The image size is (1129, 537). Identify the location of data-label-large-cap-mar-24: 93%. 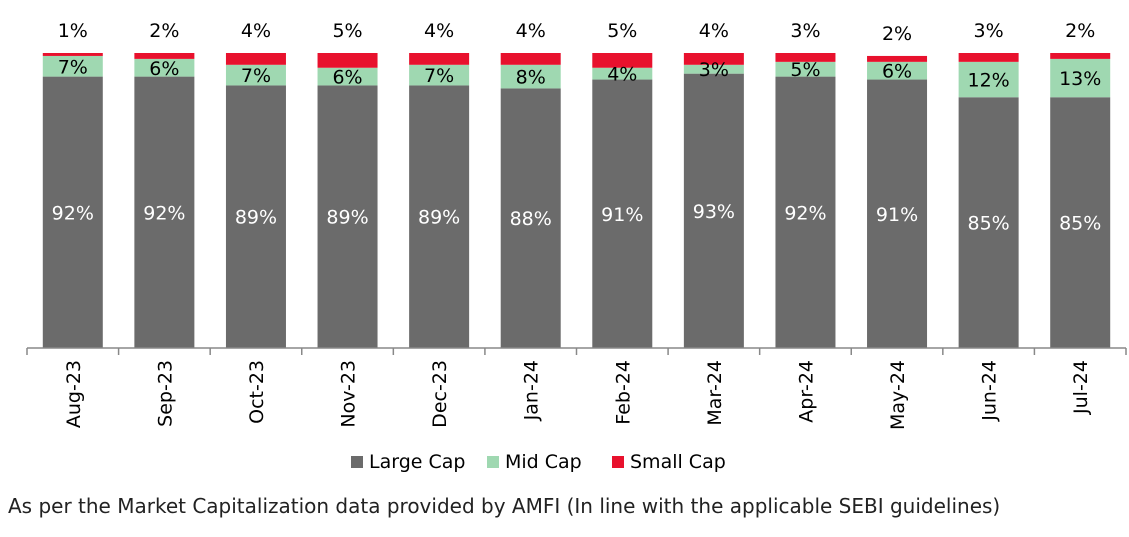
(714, 212).